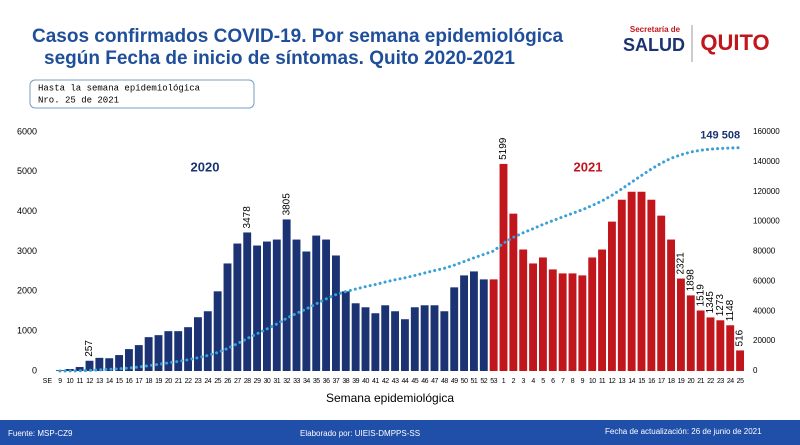 Image resolution: width=800 pixels, height=445 pixels. Describe the element at coordinates (734, 42) in the screenshot. I see `logo-text: QUITO` at that location.